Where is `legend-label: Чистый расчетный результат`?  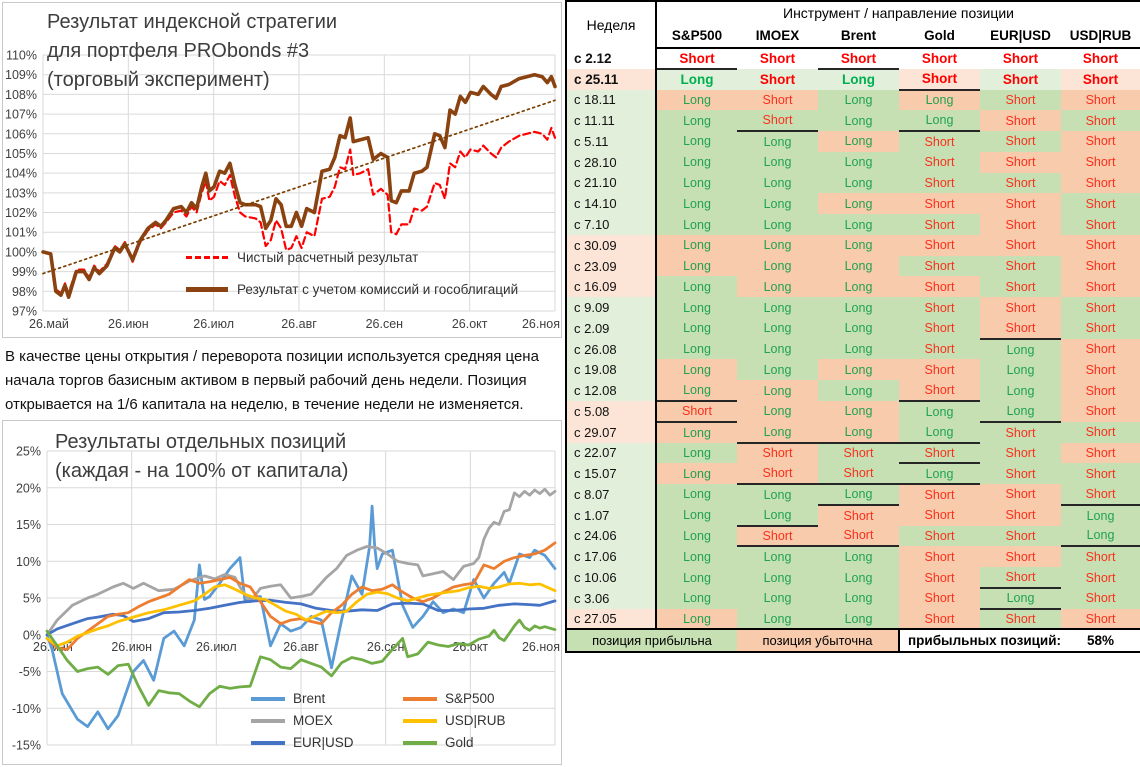
legend-label: Чистый расчетный результат is located at coordinates (328, 257).